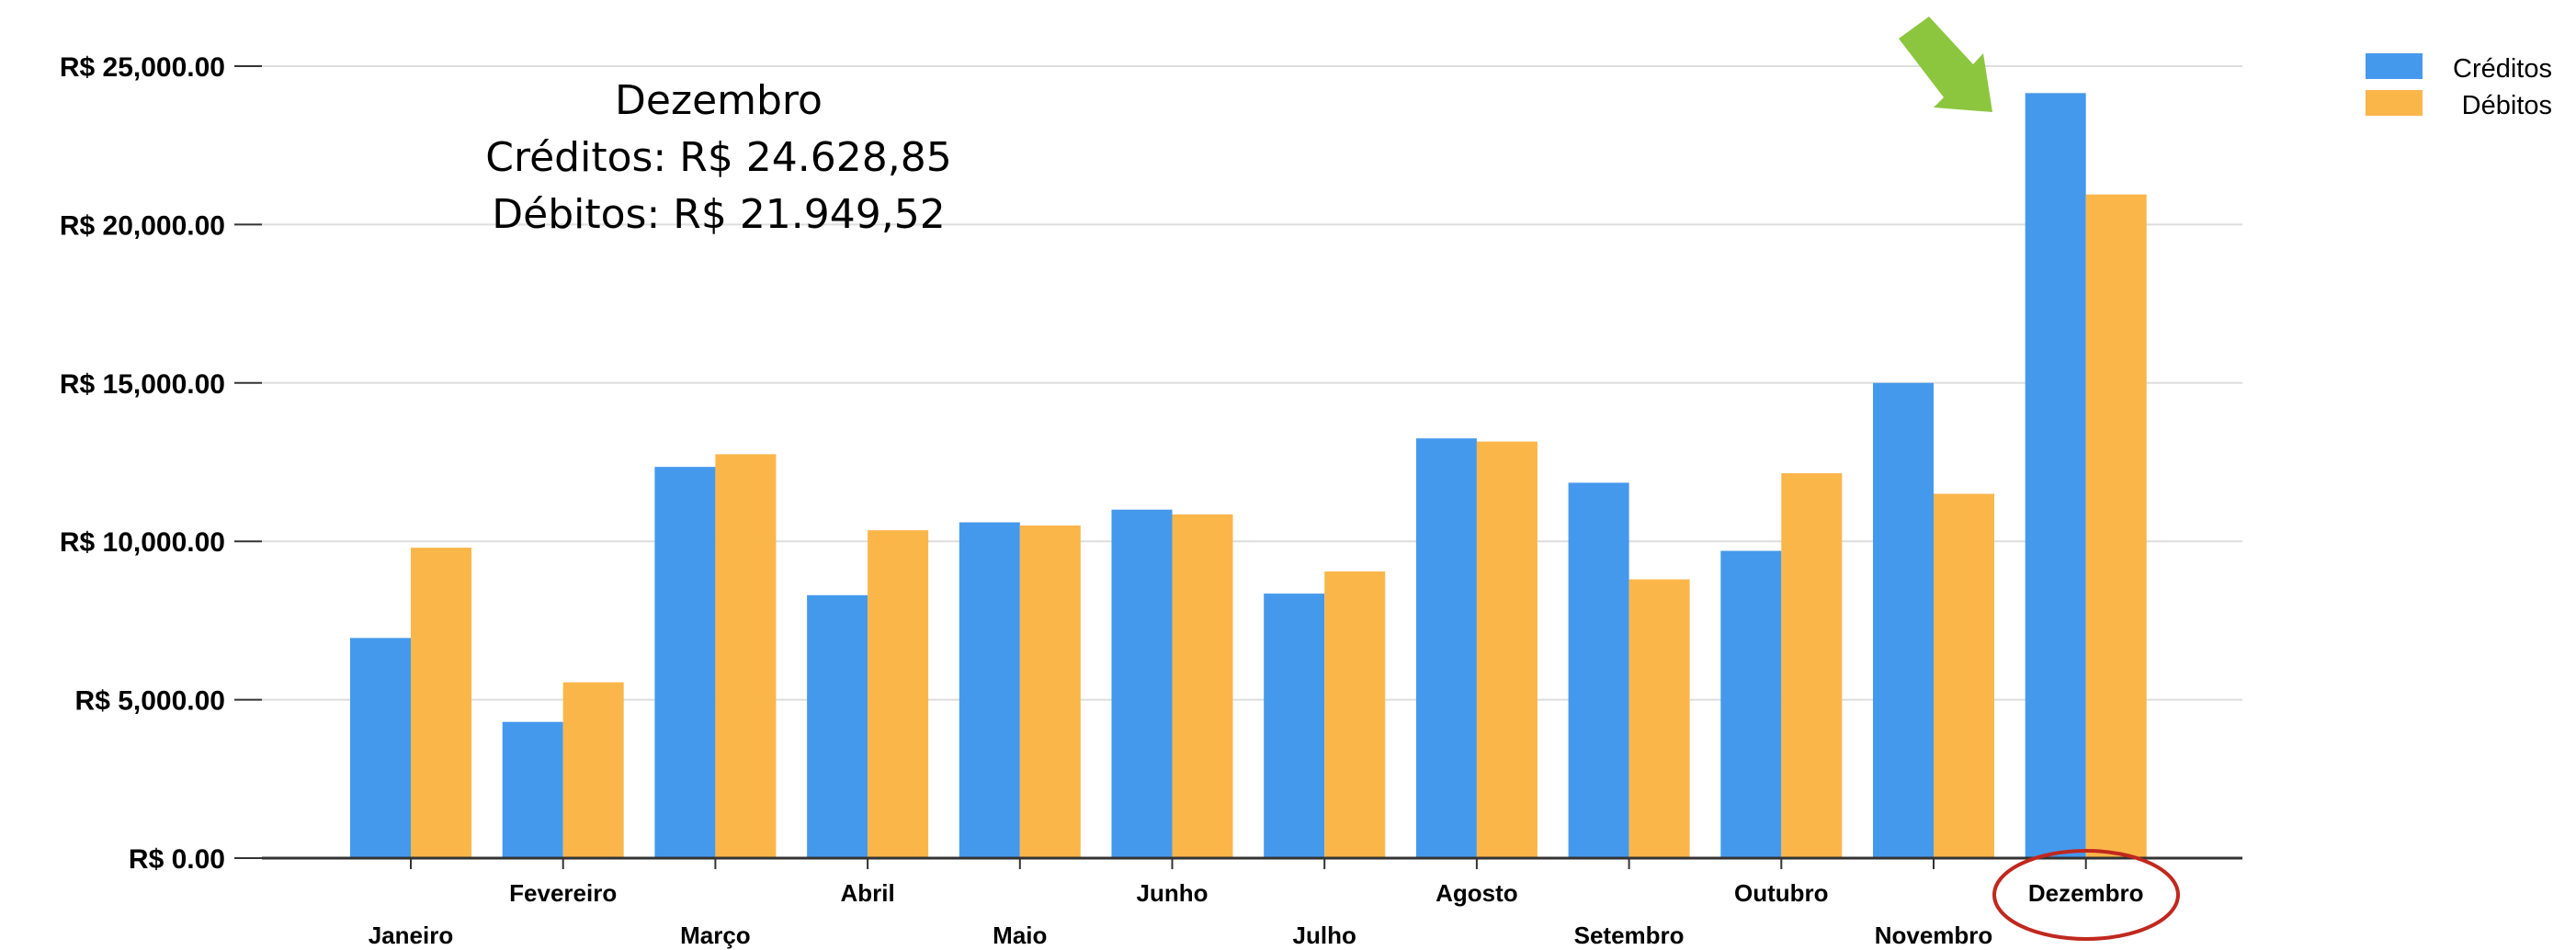  I want to click on annotation-line-3: Débitos: R$ 21.949,52, so click(719, 214).